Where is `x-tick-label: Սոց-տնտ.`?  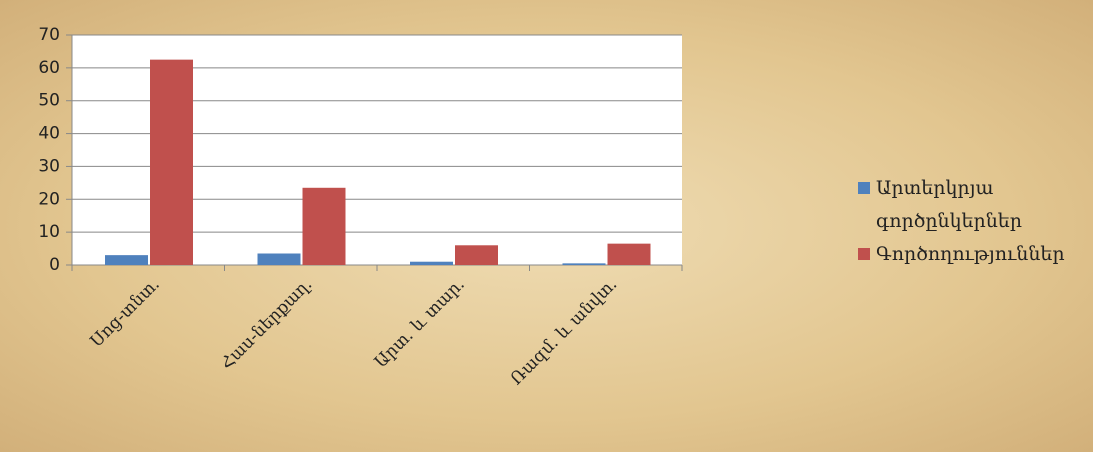
x-tick-label: Սոց-տնտ. is located at coordinates (125, 312).